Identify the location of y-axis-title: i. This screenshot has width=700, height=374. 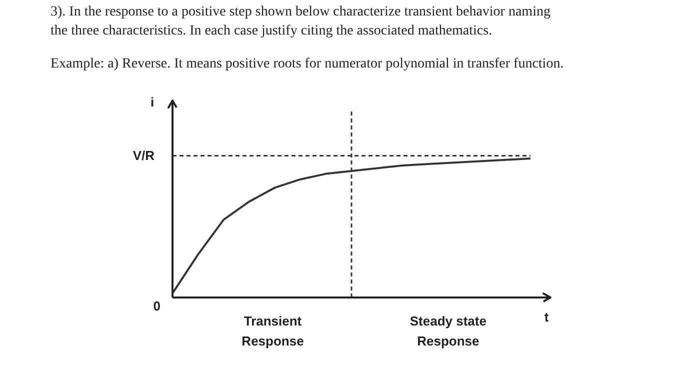
(152, 102).